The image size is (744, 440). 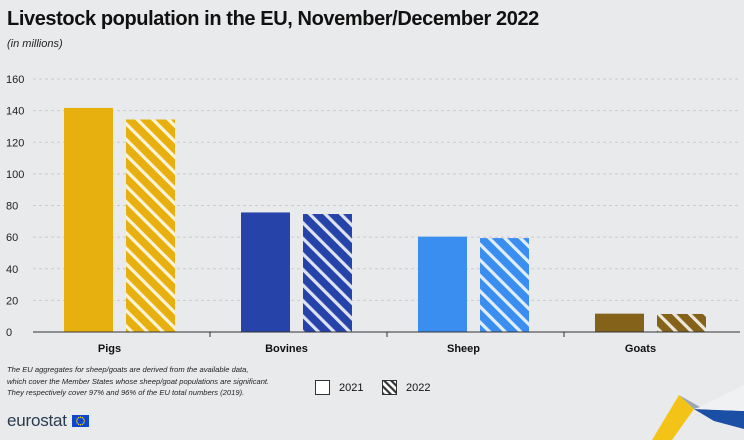 I want to click on y-tick-label: 100, so click(x=15, y=175).